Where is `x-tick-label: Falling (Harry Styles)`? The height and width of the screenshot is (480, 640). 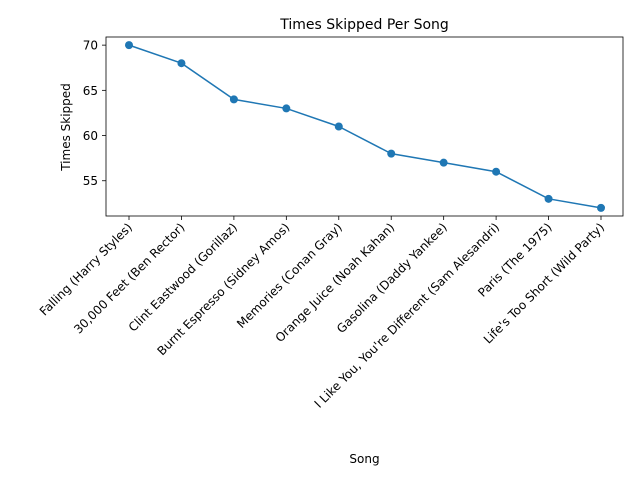
x-tick-label: Falling (Harry Styles) is located at coordinates (86, 269).